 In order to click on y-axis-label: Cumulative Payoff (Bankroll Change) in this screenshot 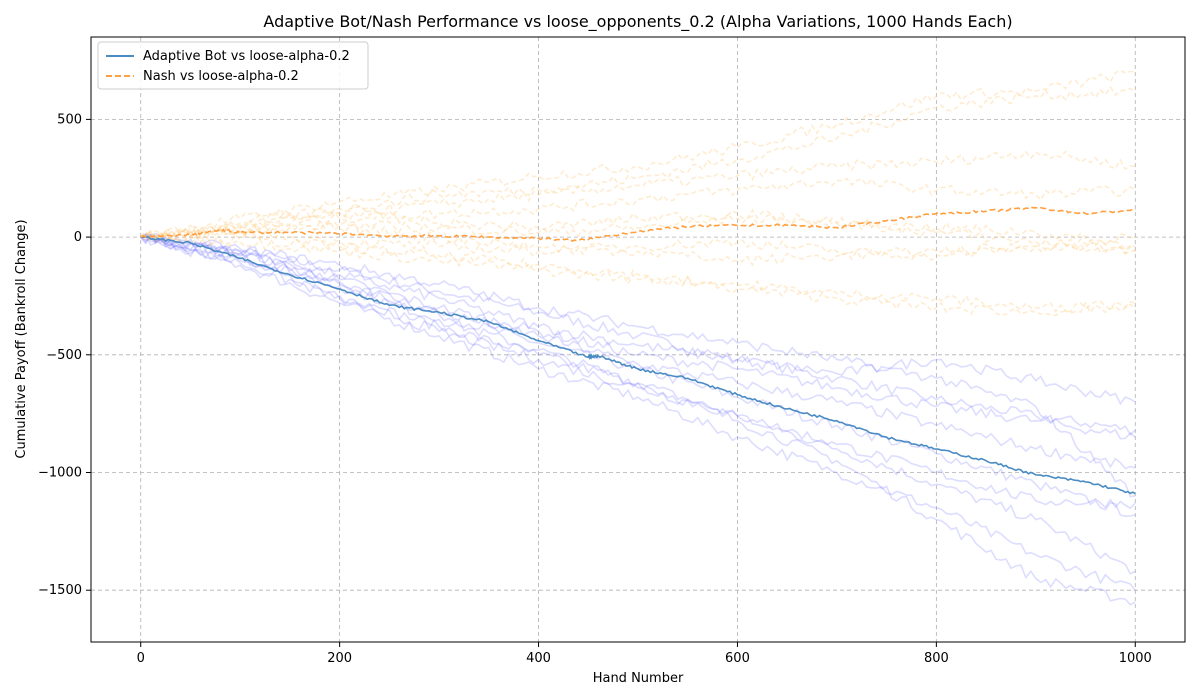, I will do `click(21, 338)`.